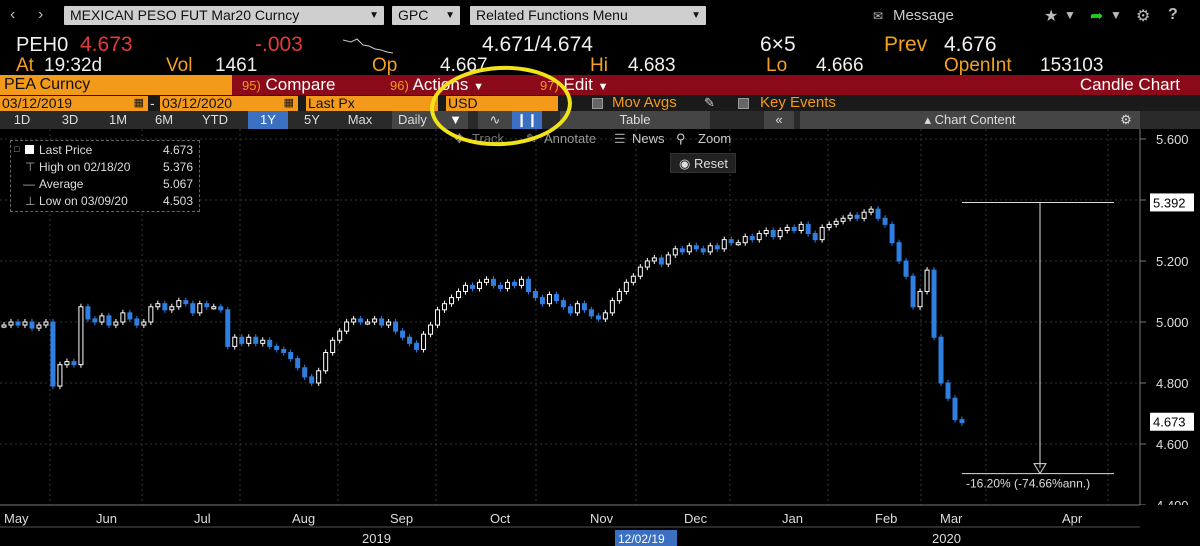  Describe the element at coordinates (743, 103) in the screenshot. I see `key-events-checkbox` at that location.